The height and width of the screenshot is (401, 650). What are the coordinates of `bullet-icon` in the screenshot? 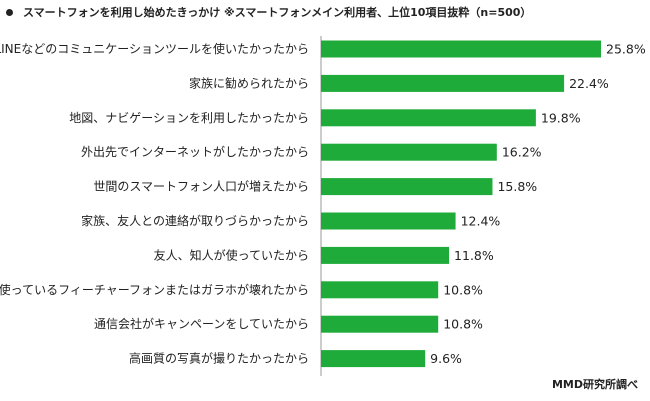 It's located at (9, 12).